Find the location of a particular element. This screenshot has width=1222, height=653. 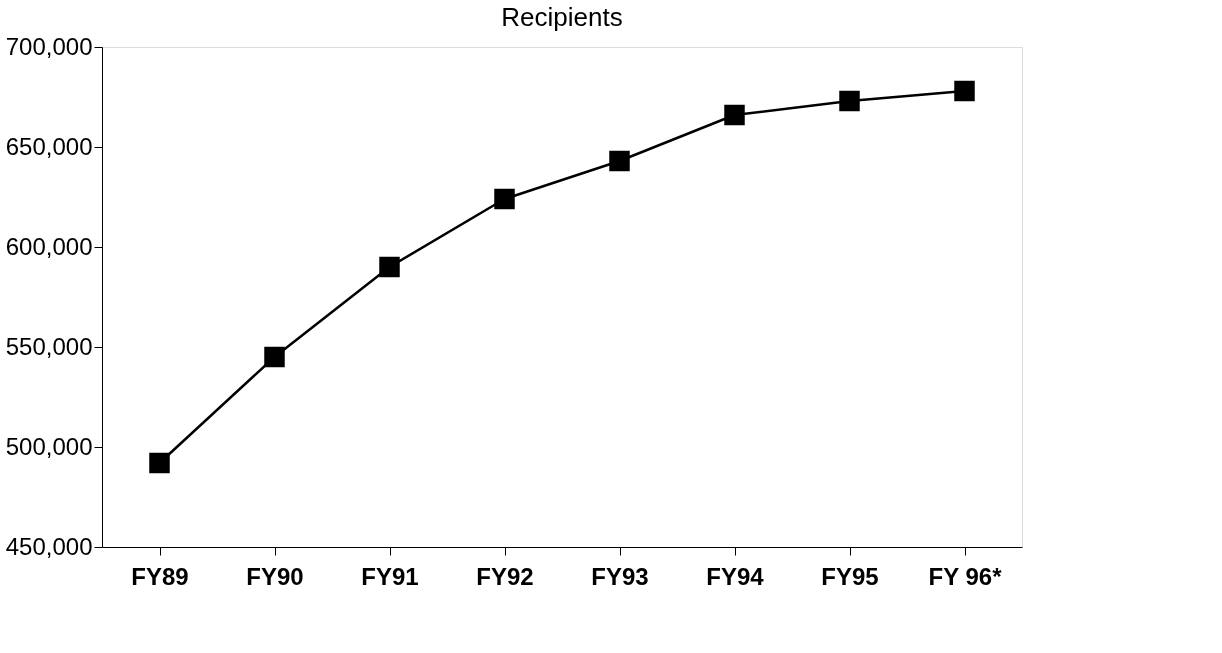

x-tick-label: FY 96* is located at coordinates (965, 576).